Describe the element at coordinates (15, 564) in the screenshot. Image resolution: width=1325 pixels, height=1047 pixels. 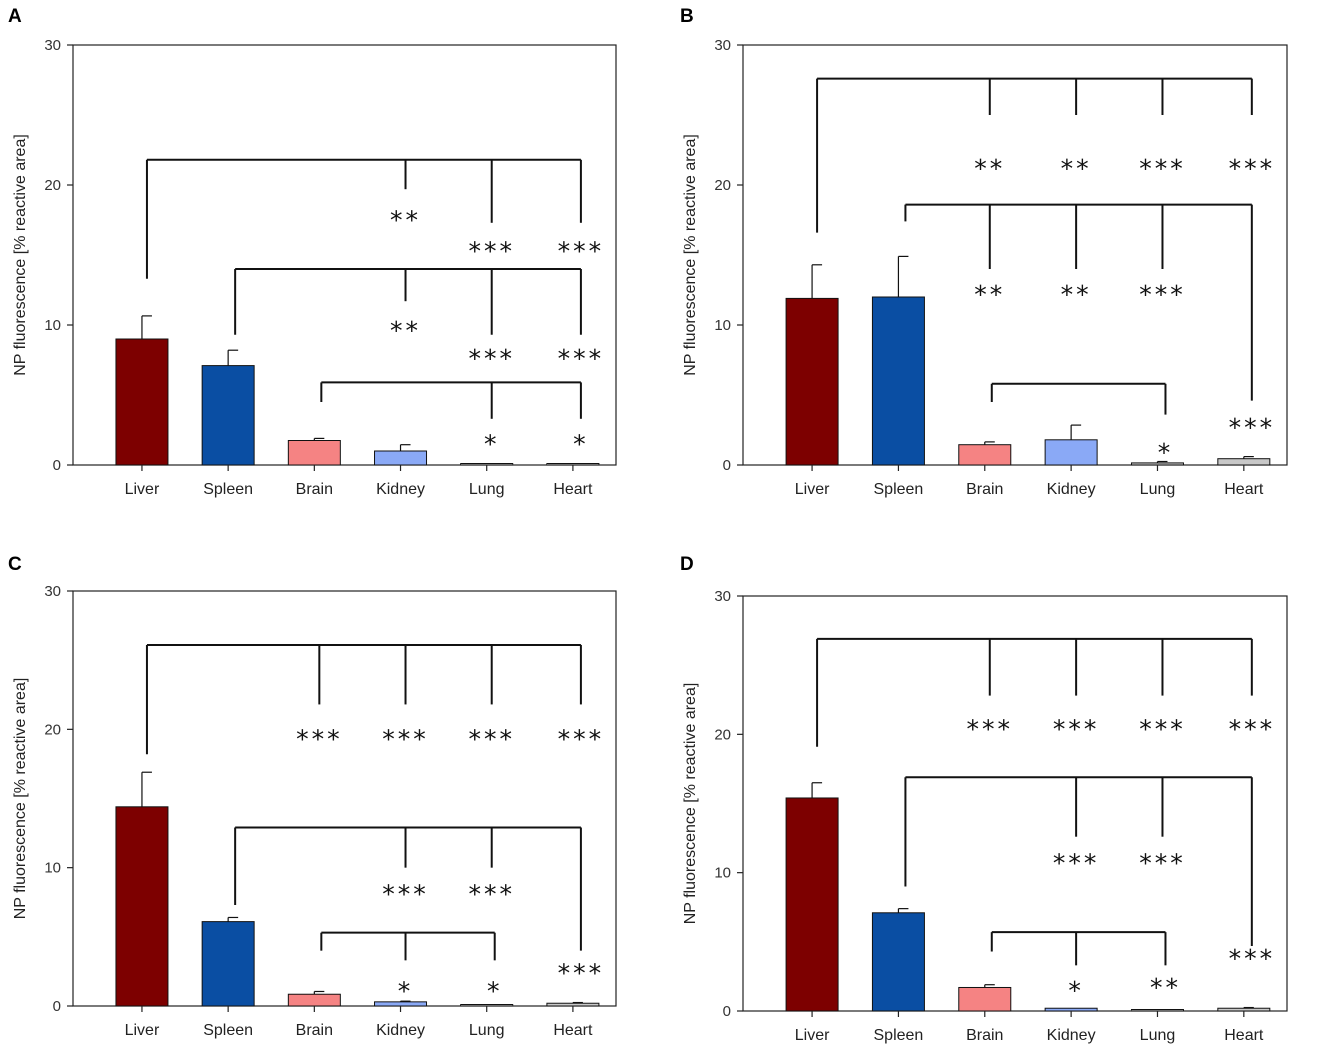
I see `panel-label: C` at that location.